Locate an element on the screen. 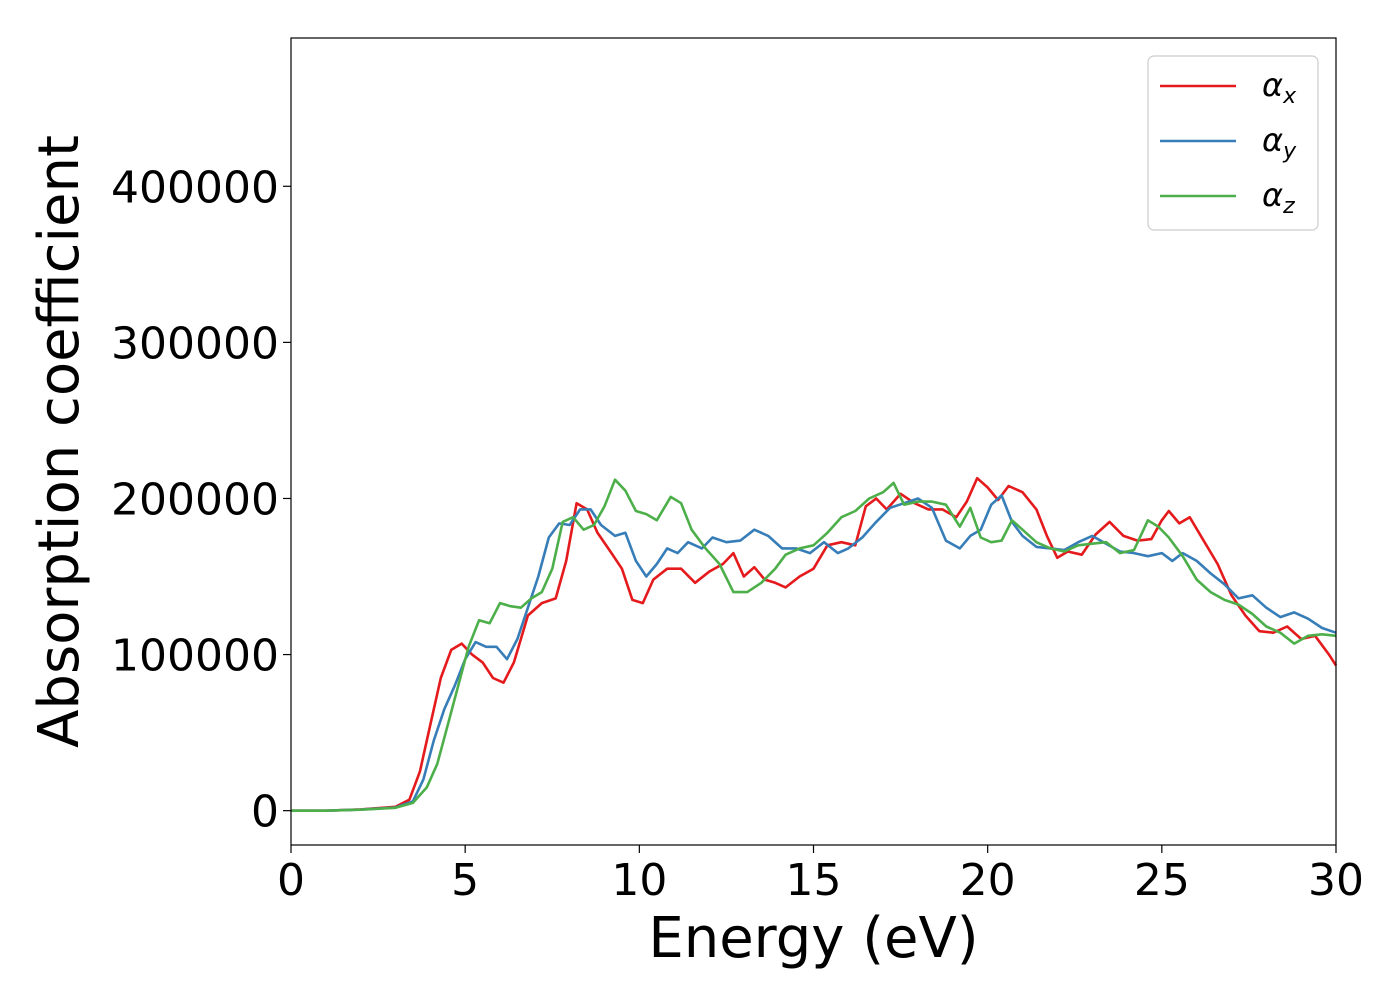  x-tick-label: 5 is located at coordinates (465, 880).